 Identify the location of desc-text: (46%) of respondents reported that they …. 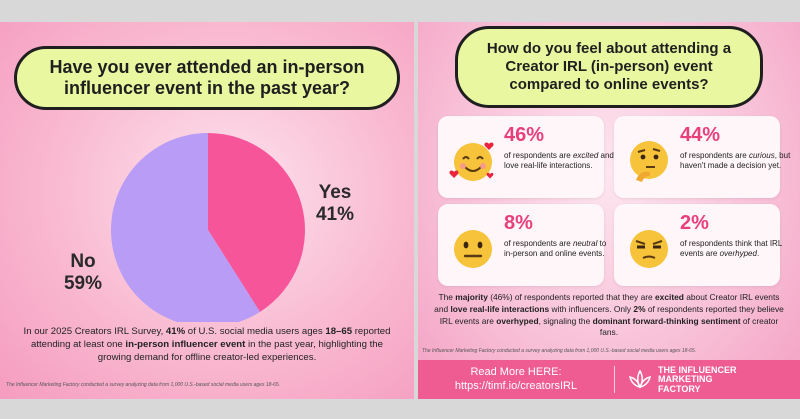
(571, 297).